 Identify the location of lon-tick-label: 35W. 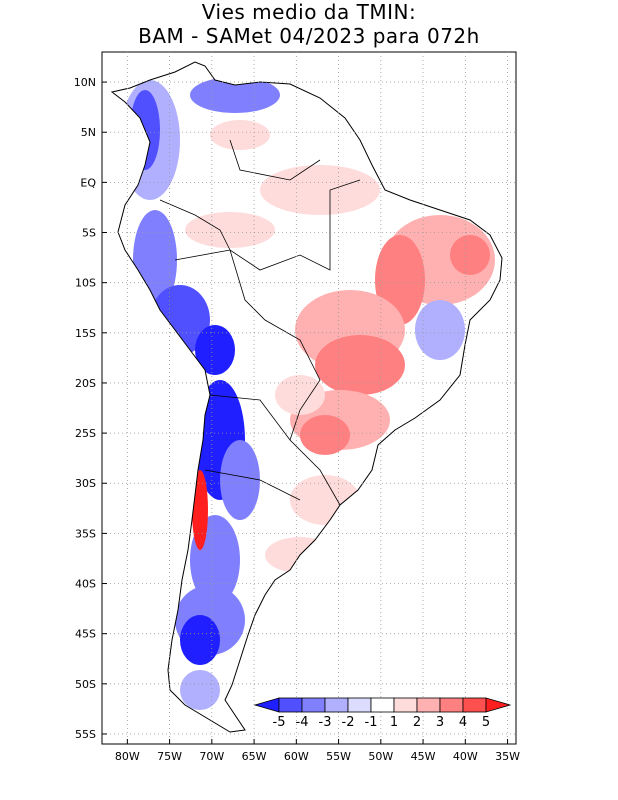
(507, 756).